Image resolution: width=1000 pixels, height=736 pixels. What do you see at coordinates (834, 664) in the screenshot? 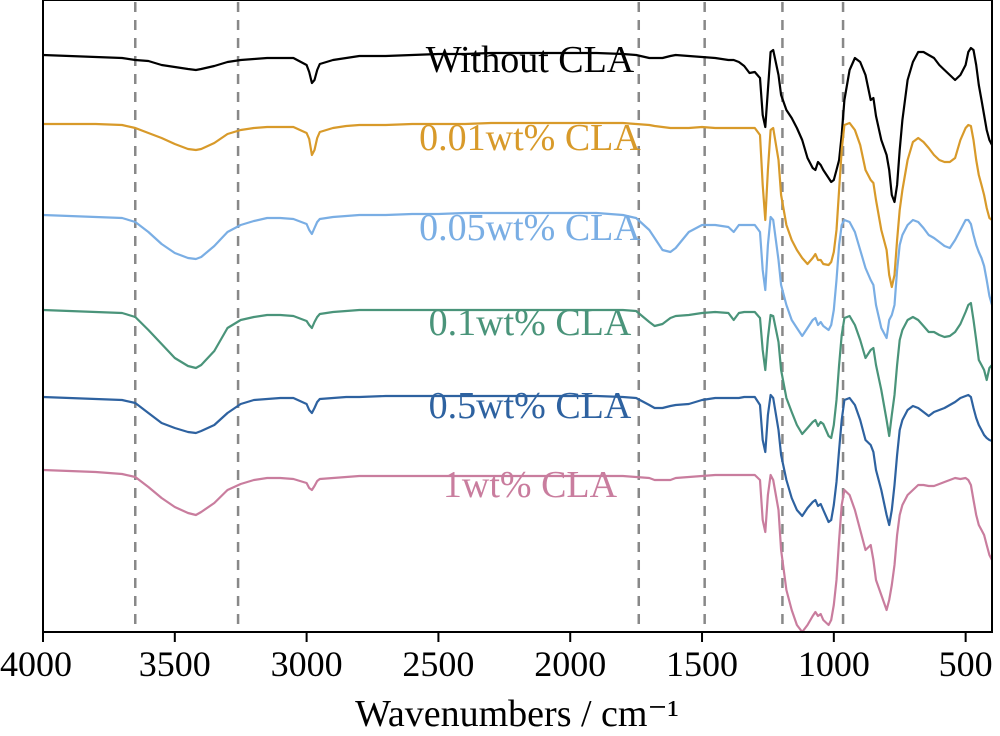
I see `x-tick-label: 1000` at bounding box center [834, 664].